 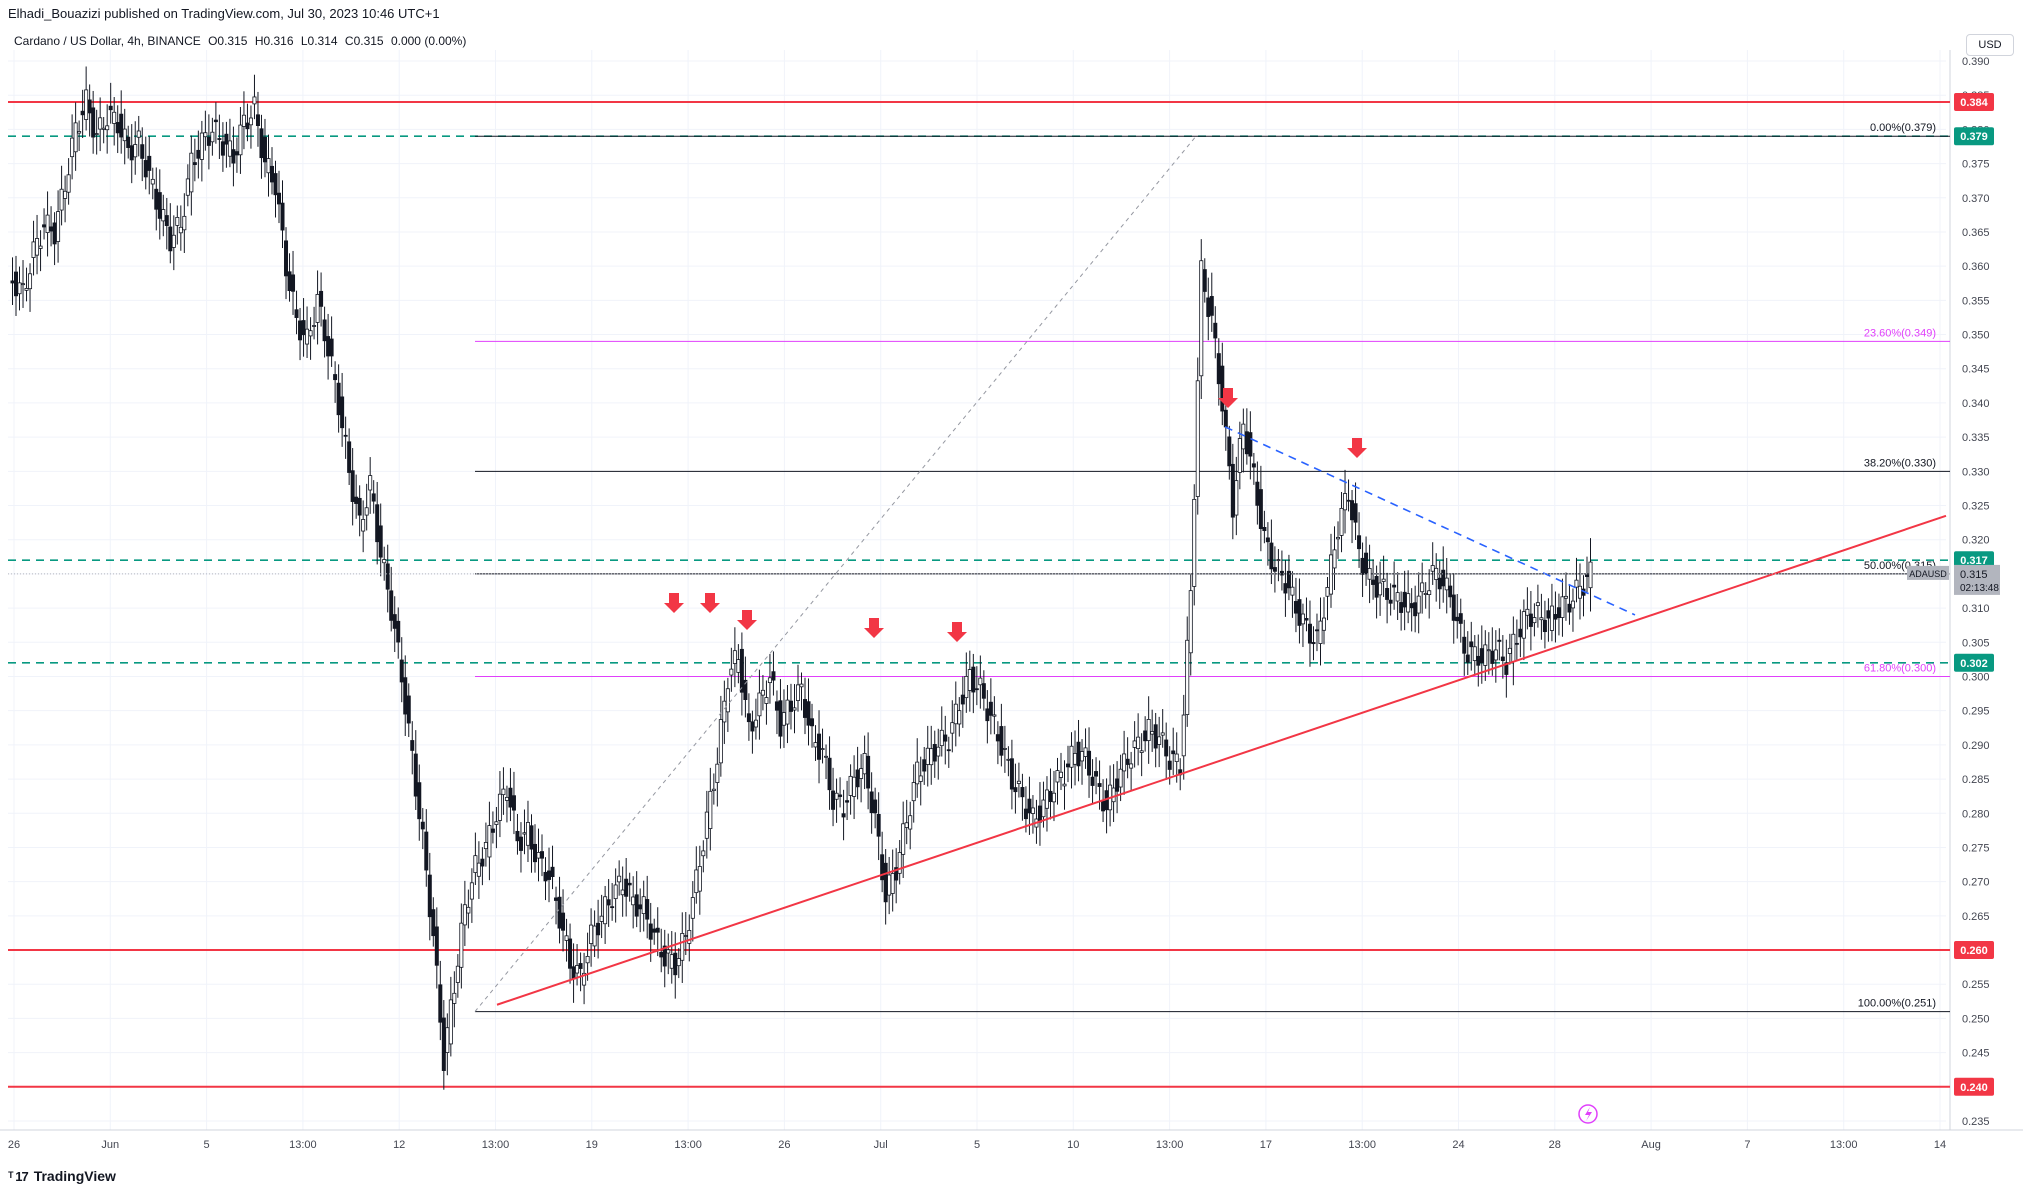 What do you see at coordinates (1976, 848) in the screenshot?
I see `y-tick-label: 0.275` at bounding box center [1976, 848].